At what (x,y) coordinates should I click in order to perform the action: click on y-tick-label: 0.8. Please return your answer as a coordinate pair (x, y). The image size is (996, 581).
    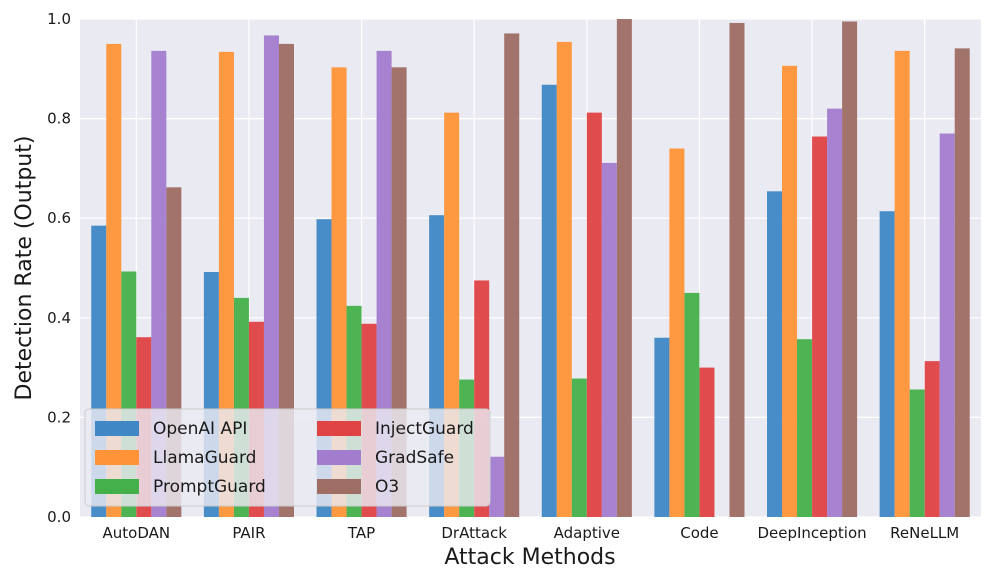
    Looking at the image, I should click on (59, 119).